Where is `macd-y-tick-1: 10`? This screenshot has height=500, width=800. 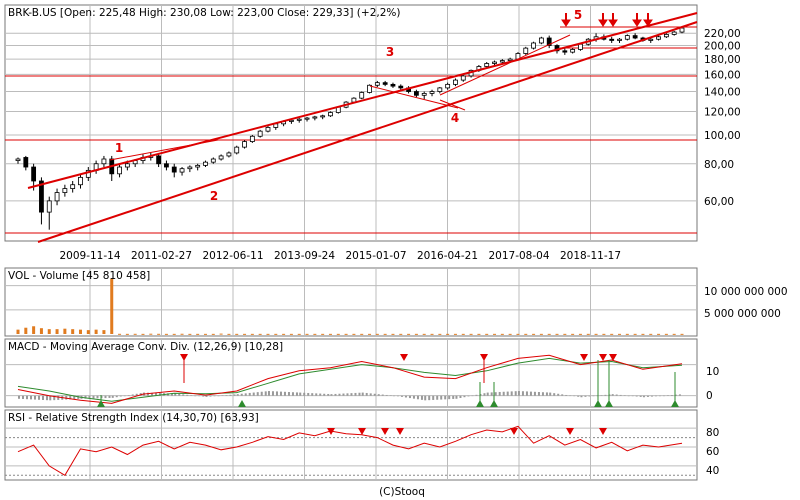
macd-y-tick-1: 10 is located at coordinates (712, 372).